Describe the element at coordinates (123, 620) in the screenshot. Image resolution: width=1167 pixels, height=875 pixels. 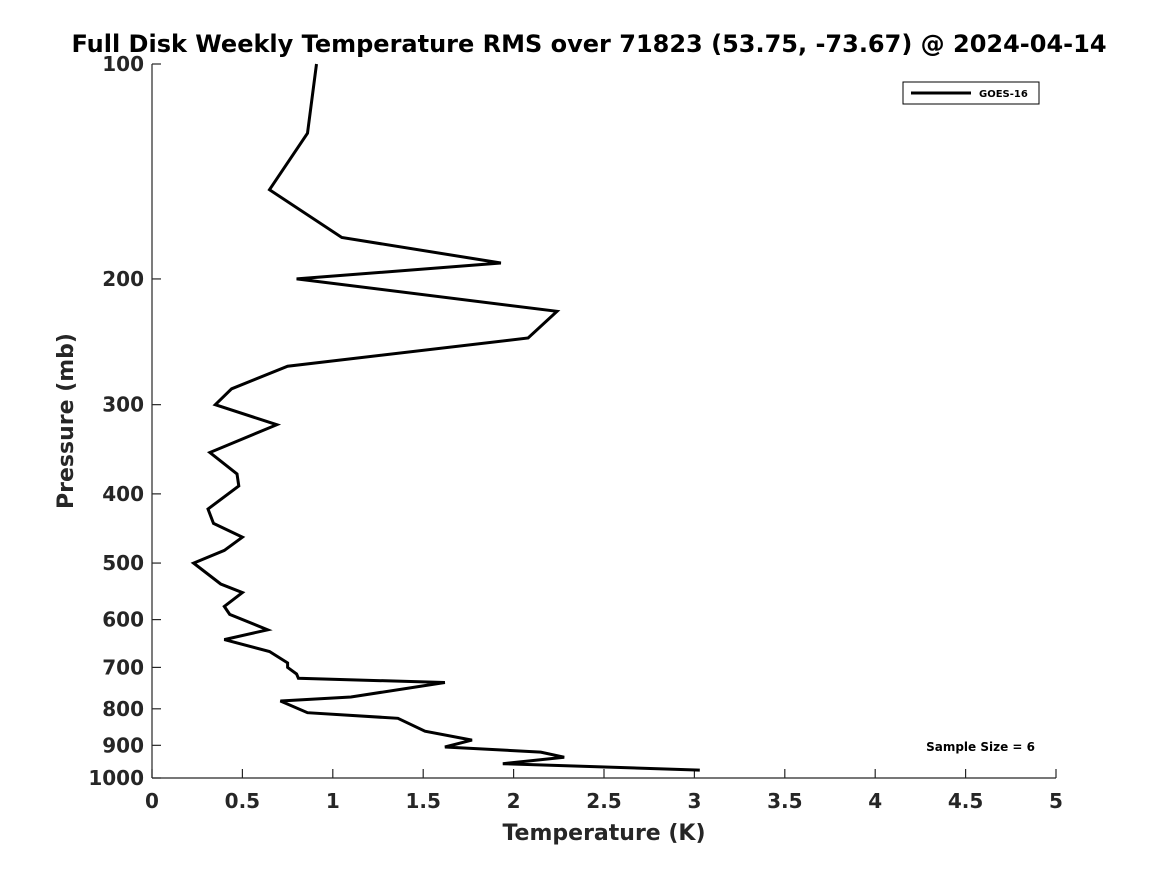
I see `y-tick-label: 600` at that location.